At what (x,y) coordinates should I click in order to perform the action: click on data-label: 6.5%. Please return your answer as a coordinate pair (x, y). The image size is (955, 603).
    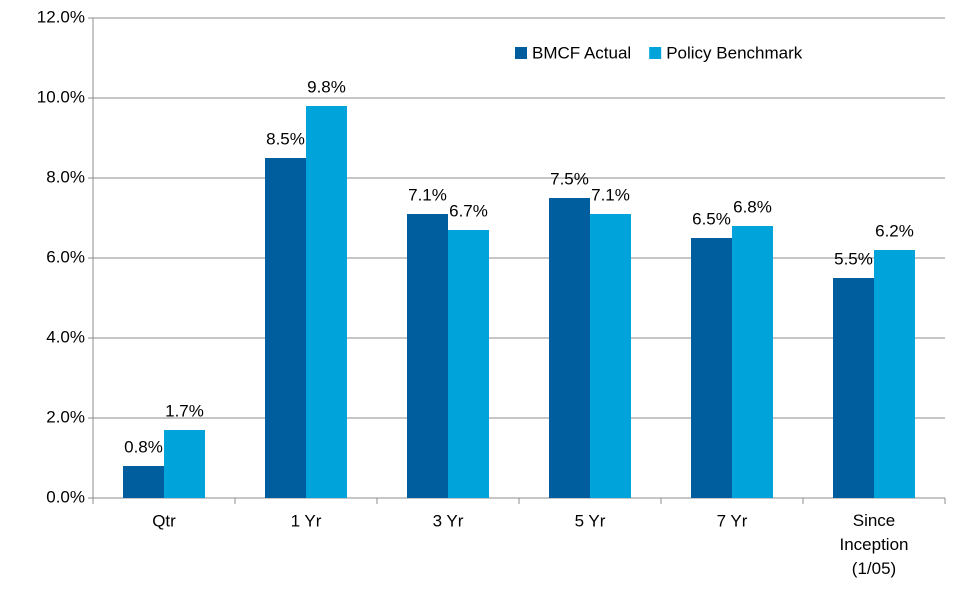
    Looking at the image, I should click on (711, 218).